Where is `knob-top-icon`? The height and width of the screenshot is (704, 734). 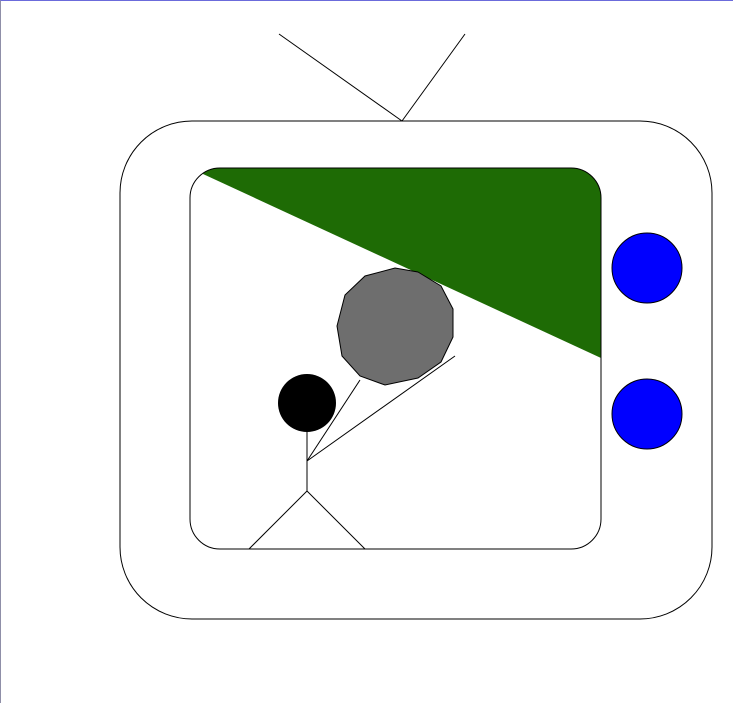
knob-top-icon is located at coordinates (647, 268).